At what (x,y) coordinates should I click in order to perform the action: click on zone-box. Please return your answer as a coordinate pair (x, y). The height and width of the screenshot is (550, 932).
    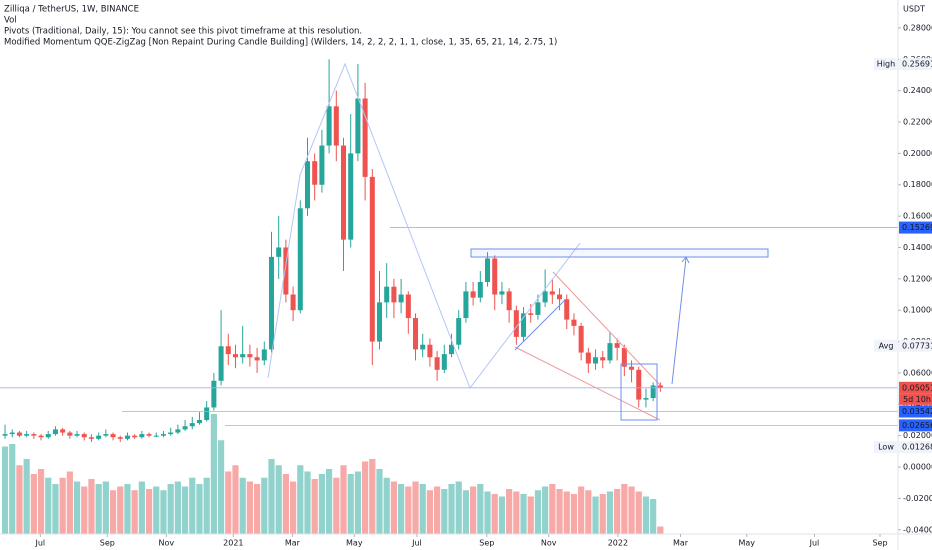
    Looking at the image, I should click on (619, 253).